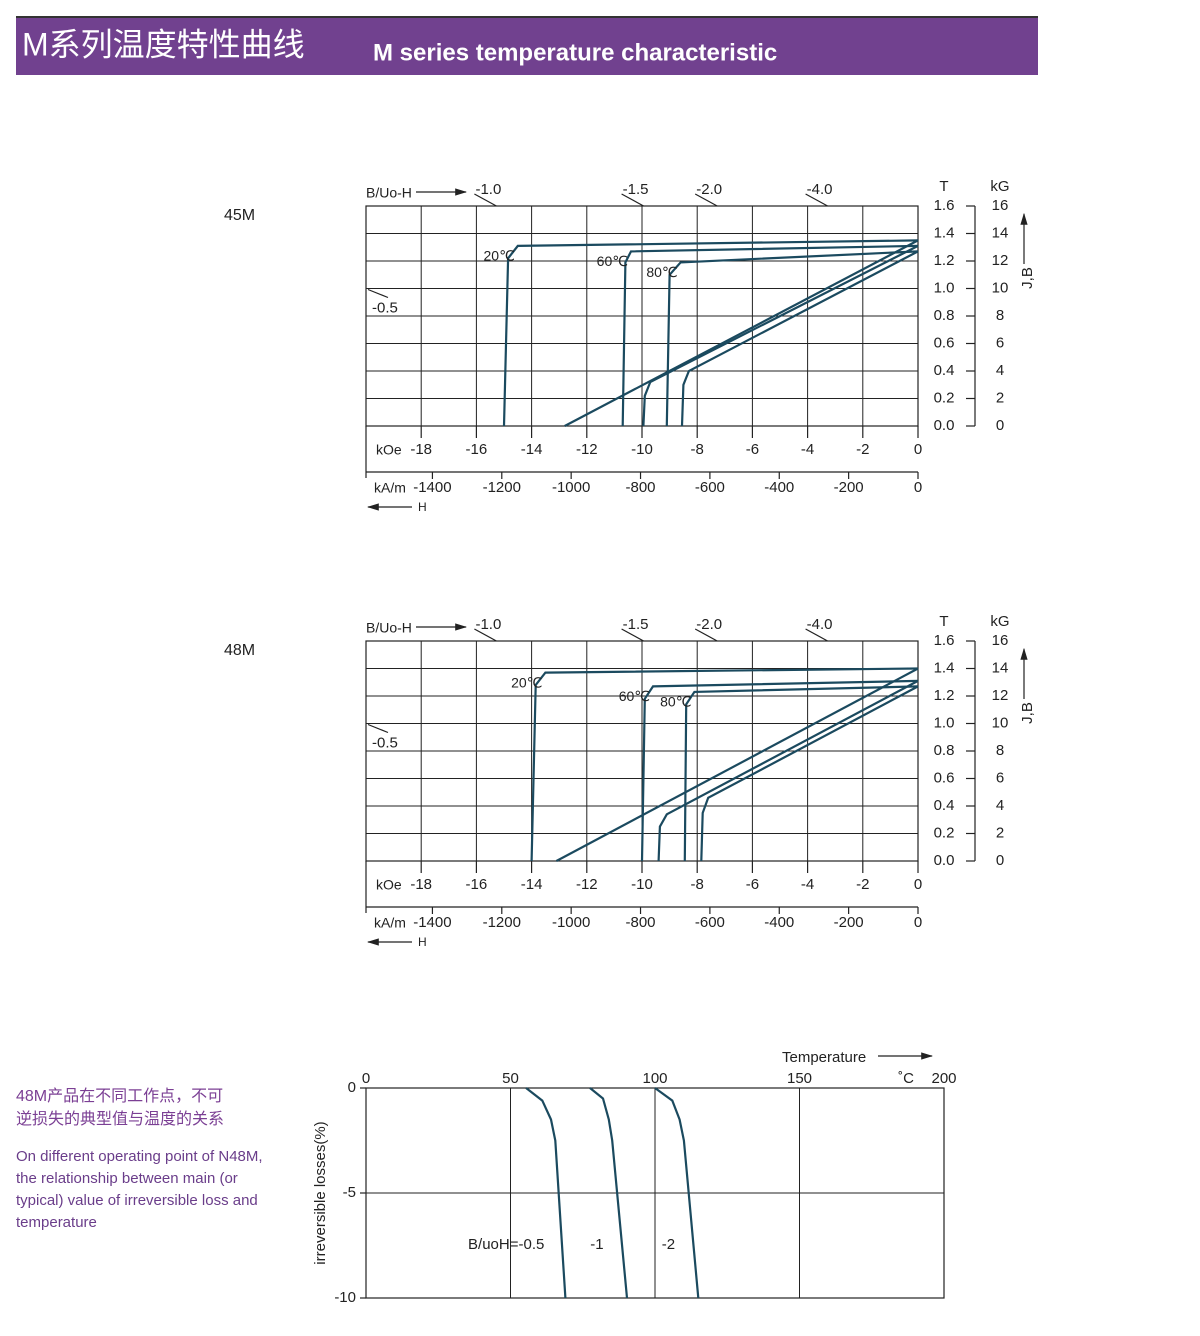 Image resolution: width=1200 pixels, height=1336 pixels. Describe the element at coordinates (943, 186) in the screenshot. I see `y-axis-unit: T` at that location.